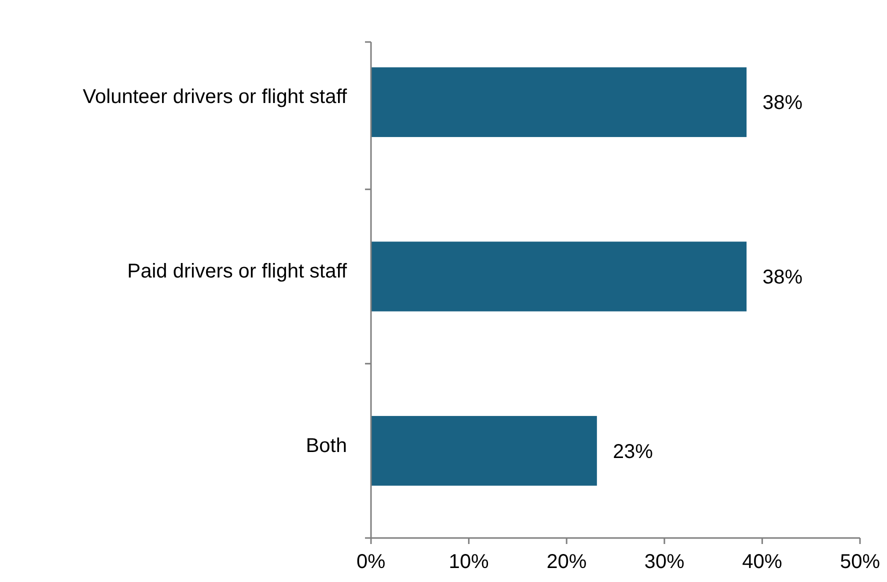  I want to click on y-tick-label: Paid drivers or flight staff, so click(237, 271).